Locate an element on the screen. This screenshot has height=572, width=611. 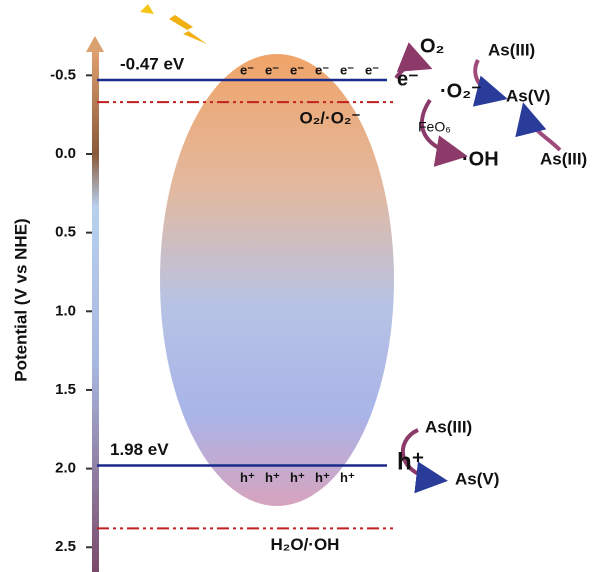
electron: e⁻ is located at coordinates (408, 79).